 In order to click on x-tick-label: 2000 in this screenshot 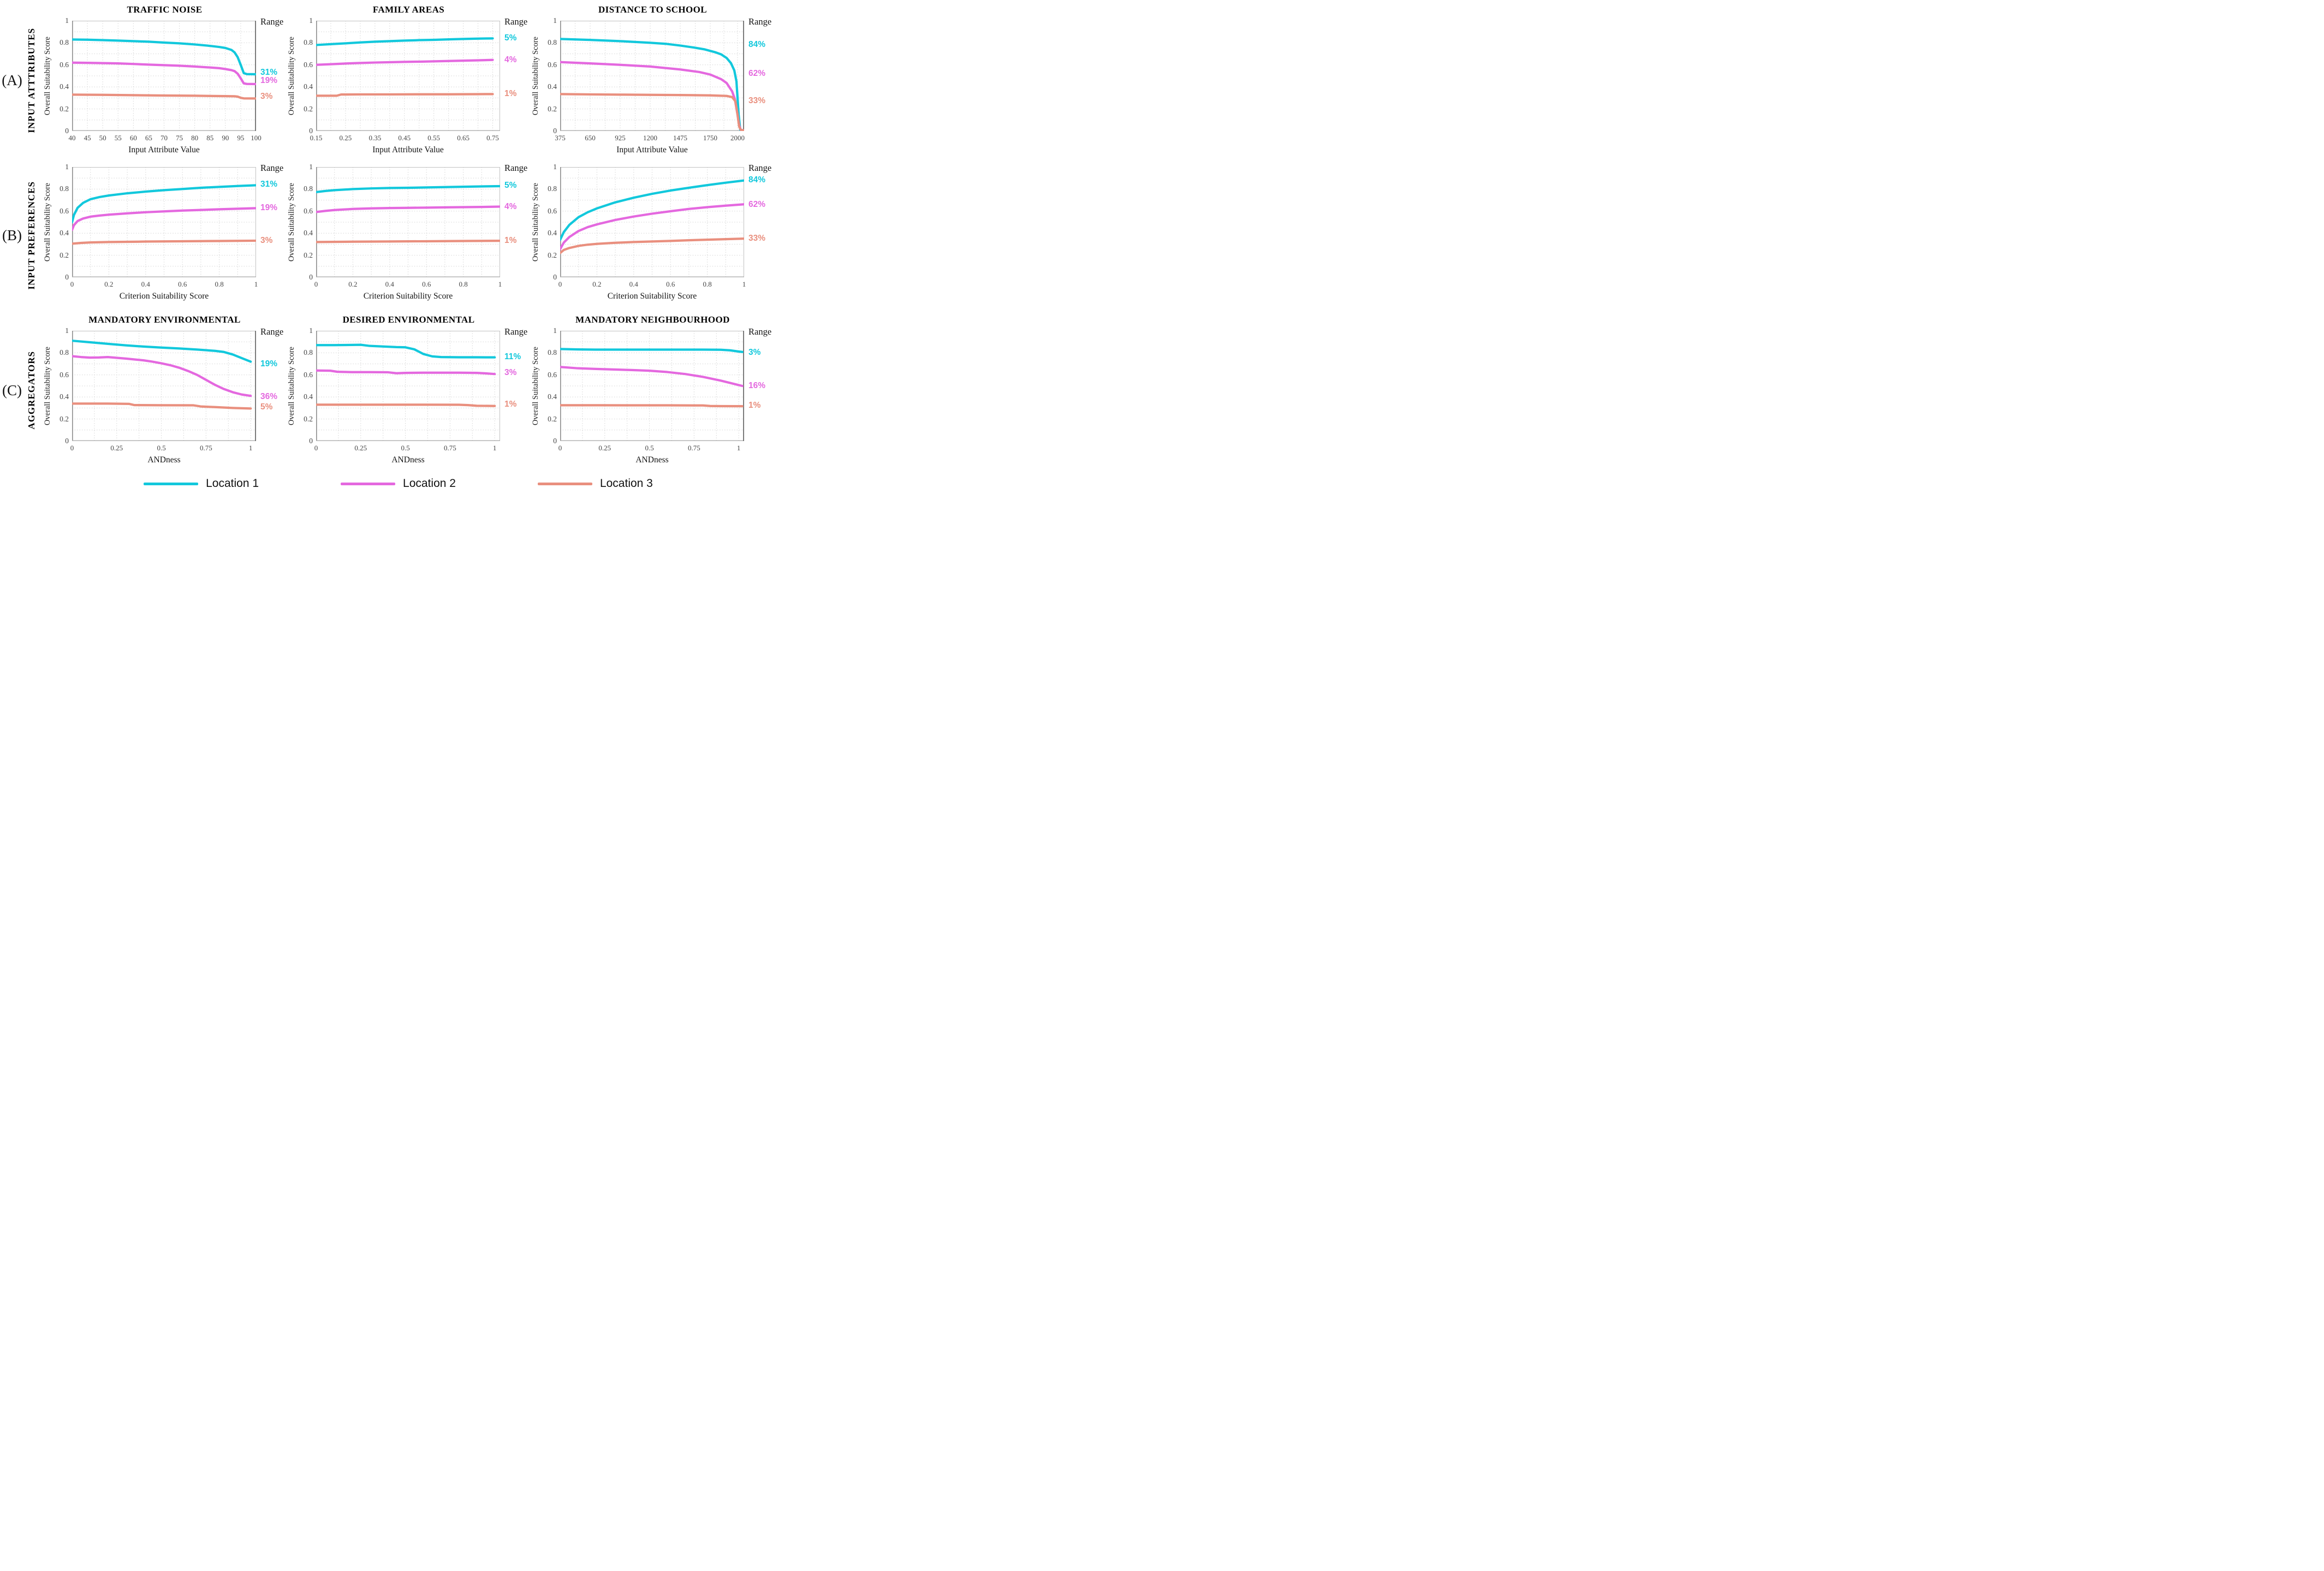, I will do `click(737, 138)`.